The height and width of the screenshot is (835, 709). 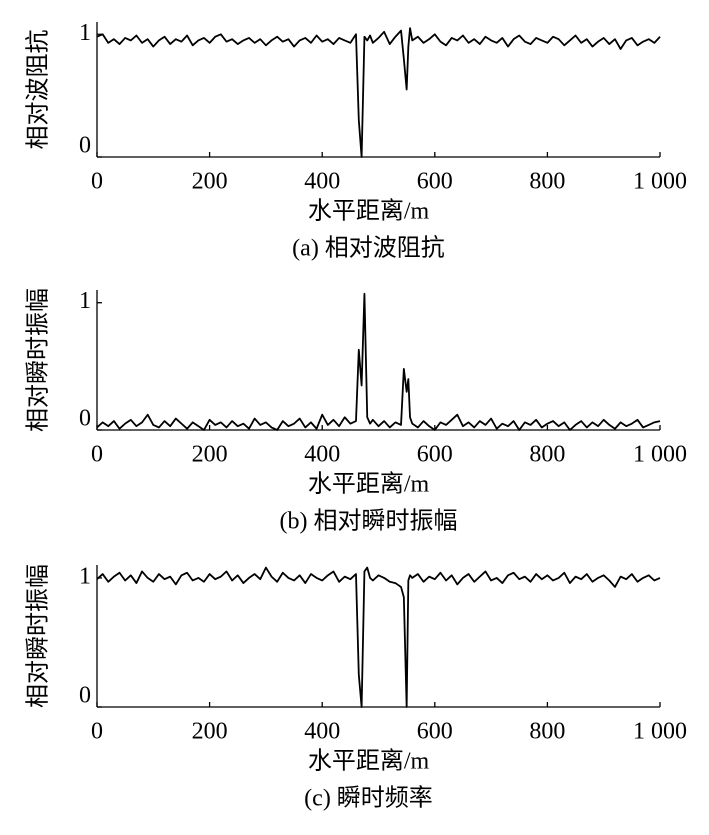 I want to click on caption: (a) 相对波阻抗, so click(x=368, y=248).